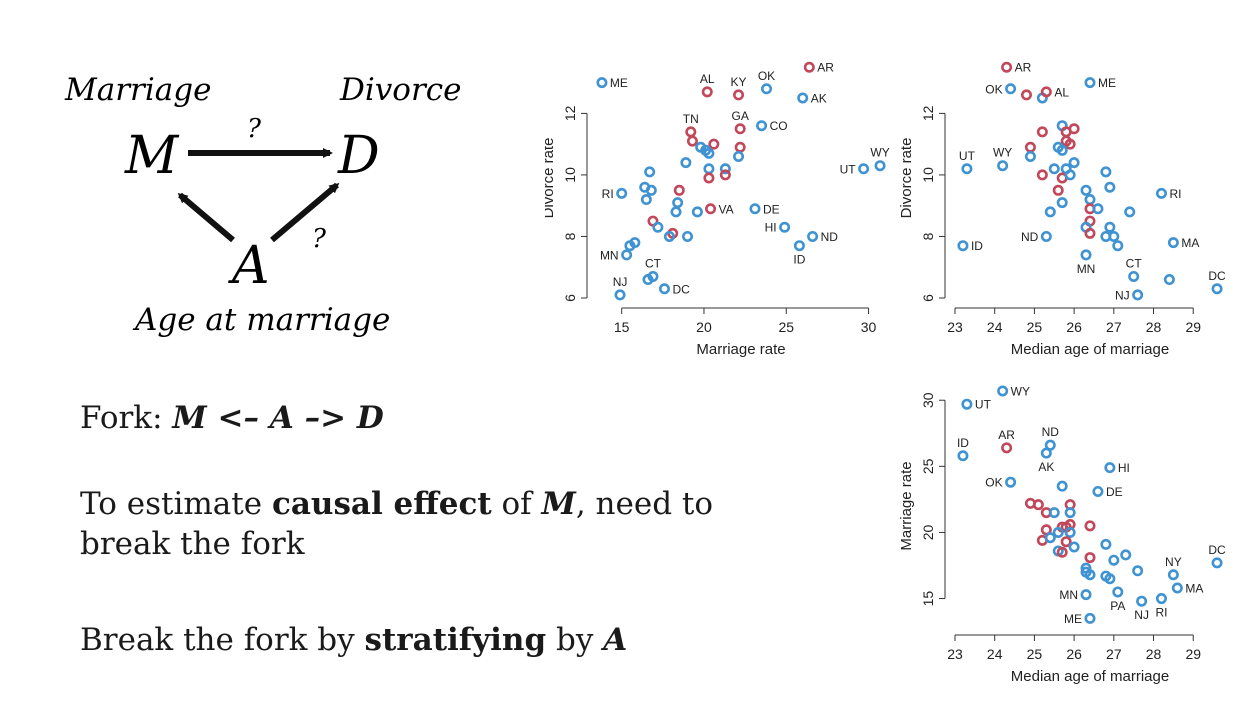 The width and height of the screenshot is (1239, 719). What do you see at coordinates (983, 405) in the screenshot?
I see `point-label: UT` at bounding box center [983, 405].